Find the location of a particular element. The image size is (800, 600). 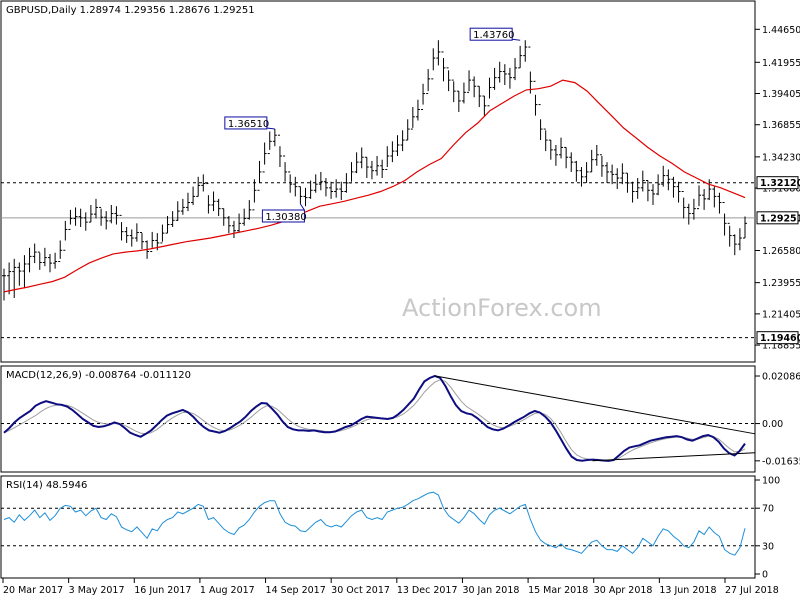

annotation-label: 1.30380 is located at coordinates (285, 217).